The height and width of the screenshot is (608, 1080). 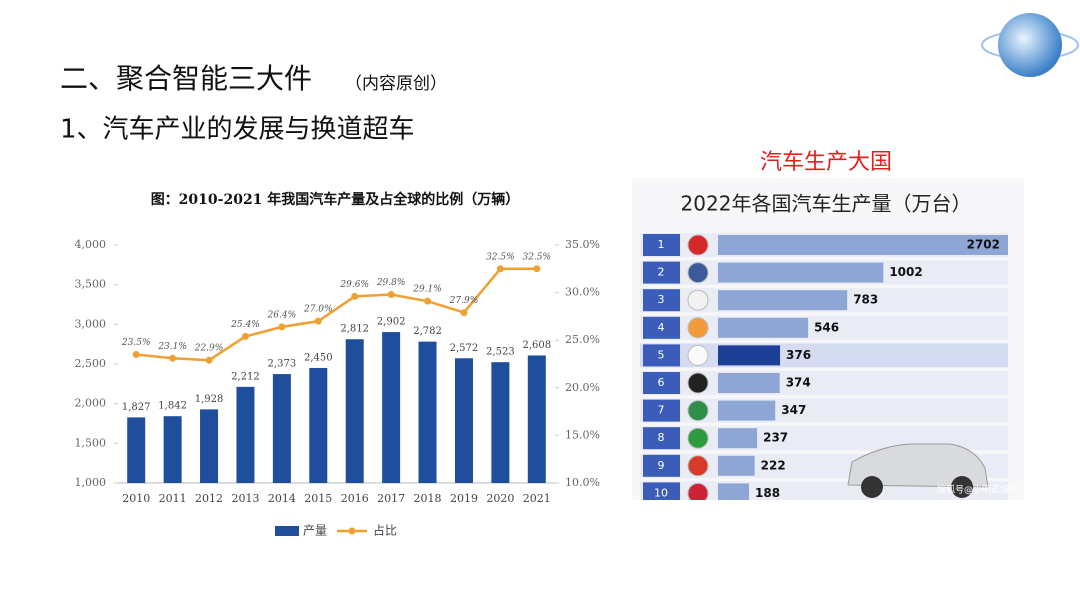 What do you see at coordinates (318, 310) in the screenshot?
I see `data-label: 27.0%` at bounding box center [318, 310].